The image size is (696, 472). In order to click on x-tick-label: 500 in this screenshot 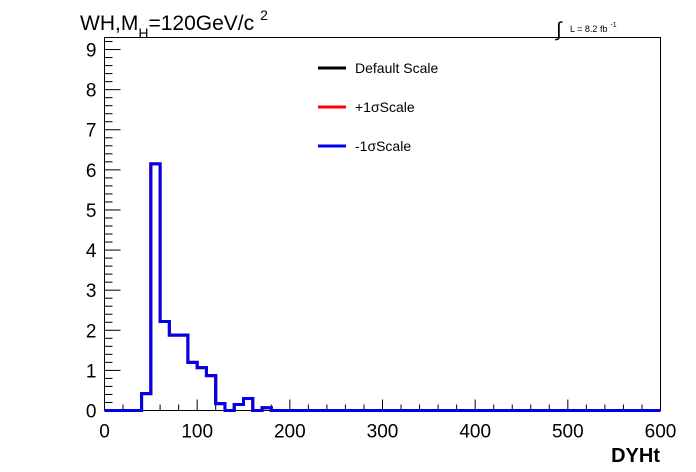, I will do `click(568, 432)`.